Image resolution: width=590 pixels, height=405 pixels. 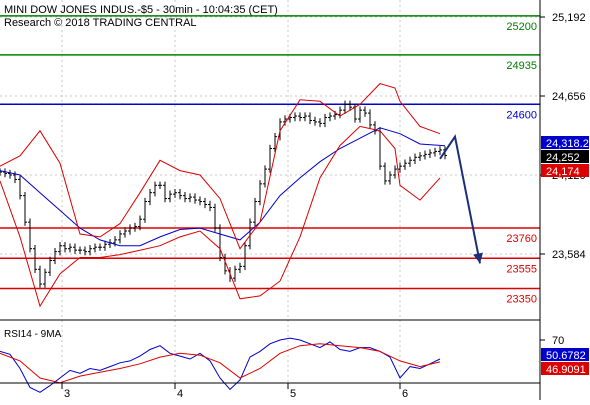 What do you see at coordinates (521, 239) in the screenshot?
I see `support-level-label: 23760` at bounding box center [521, 239].